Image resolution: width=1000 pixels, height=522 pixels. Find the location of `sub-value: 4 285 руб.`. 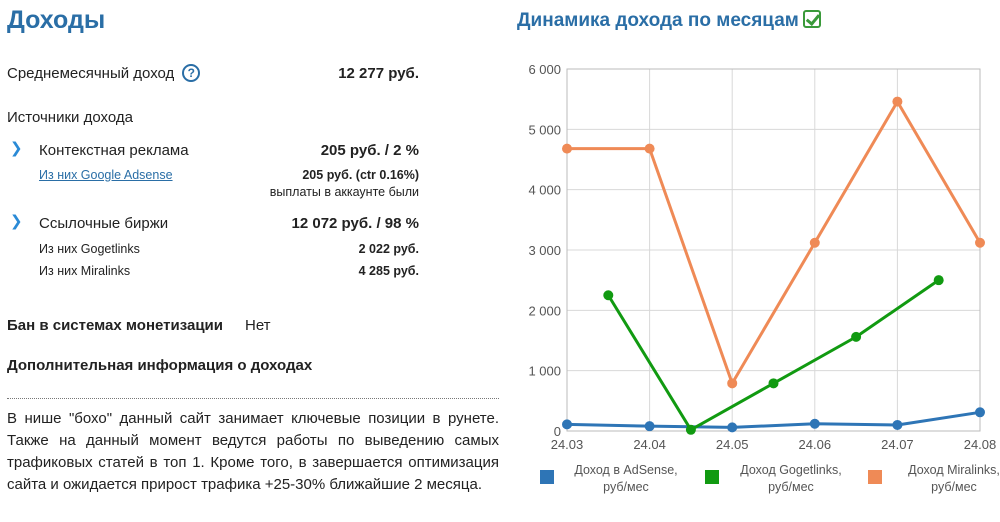

sub-value: 4 285 руб. is located at coordinates (388, 271).